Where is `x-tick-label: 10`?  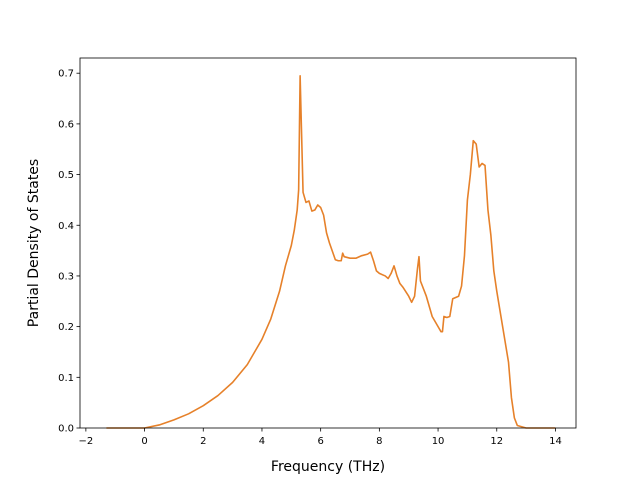
x-tick-label: 10 is located at coordinates (438, 441).